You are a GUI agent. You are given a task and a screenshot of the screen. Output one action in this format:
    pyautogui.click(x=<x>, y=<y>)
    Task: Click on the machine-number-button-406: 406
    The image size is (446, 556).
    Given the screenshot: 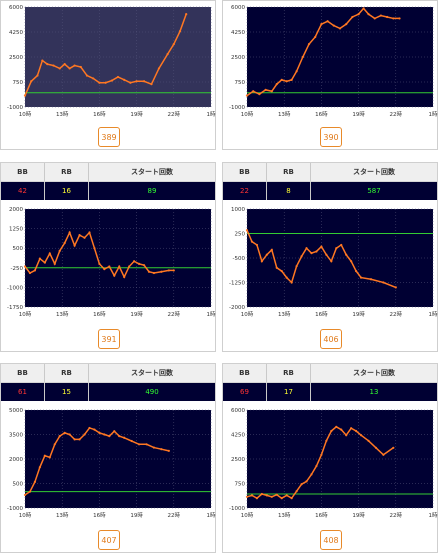 What is the action you would take?
    pyautogui.click(x=331, y=339)
    